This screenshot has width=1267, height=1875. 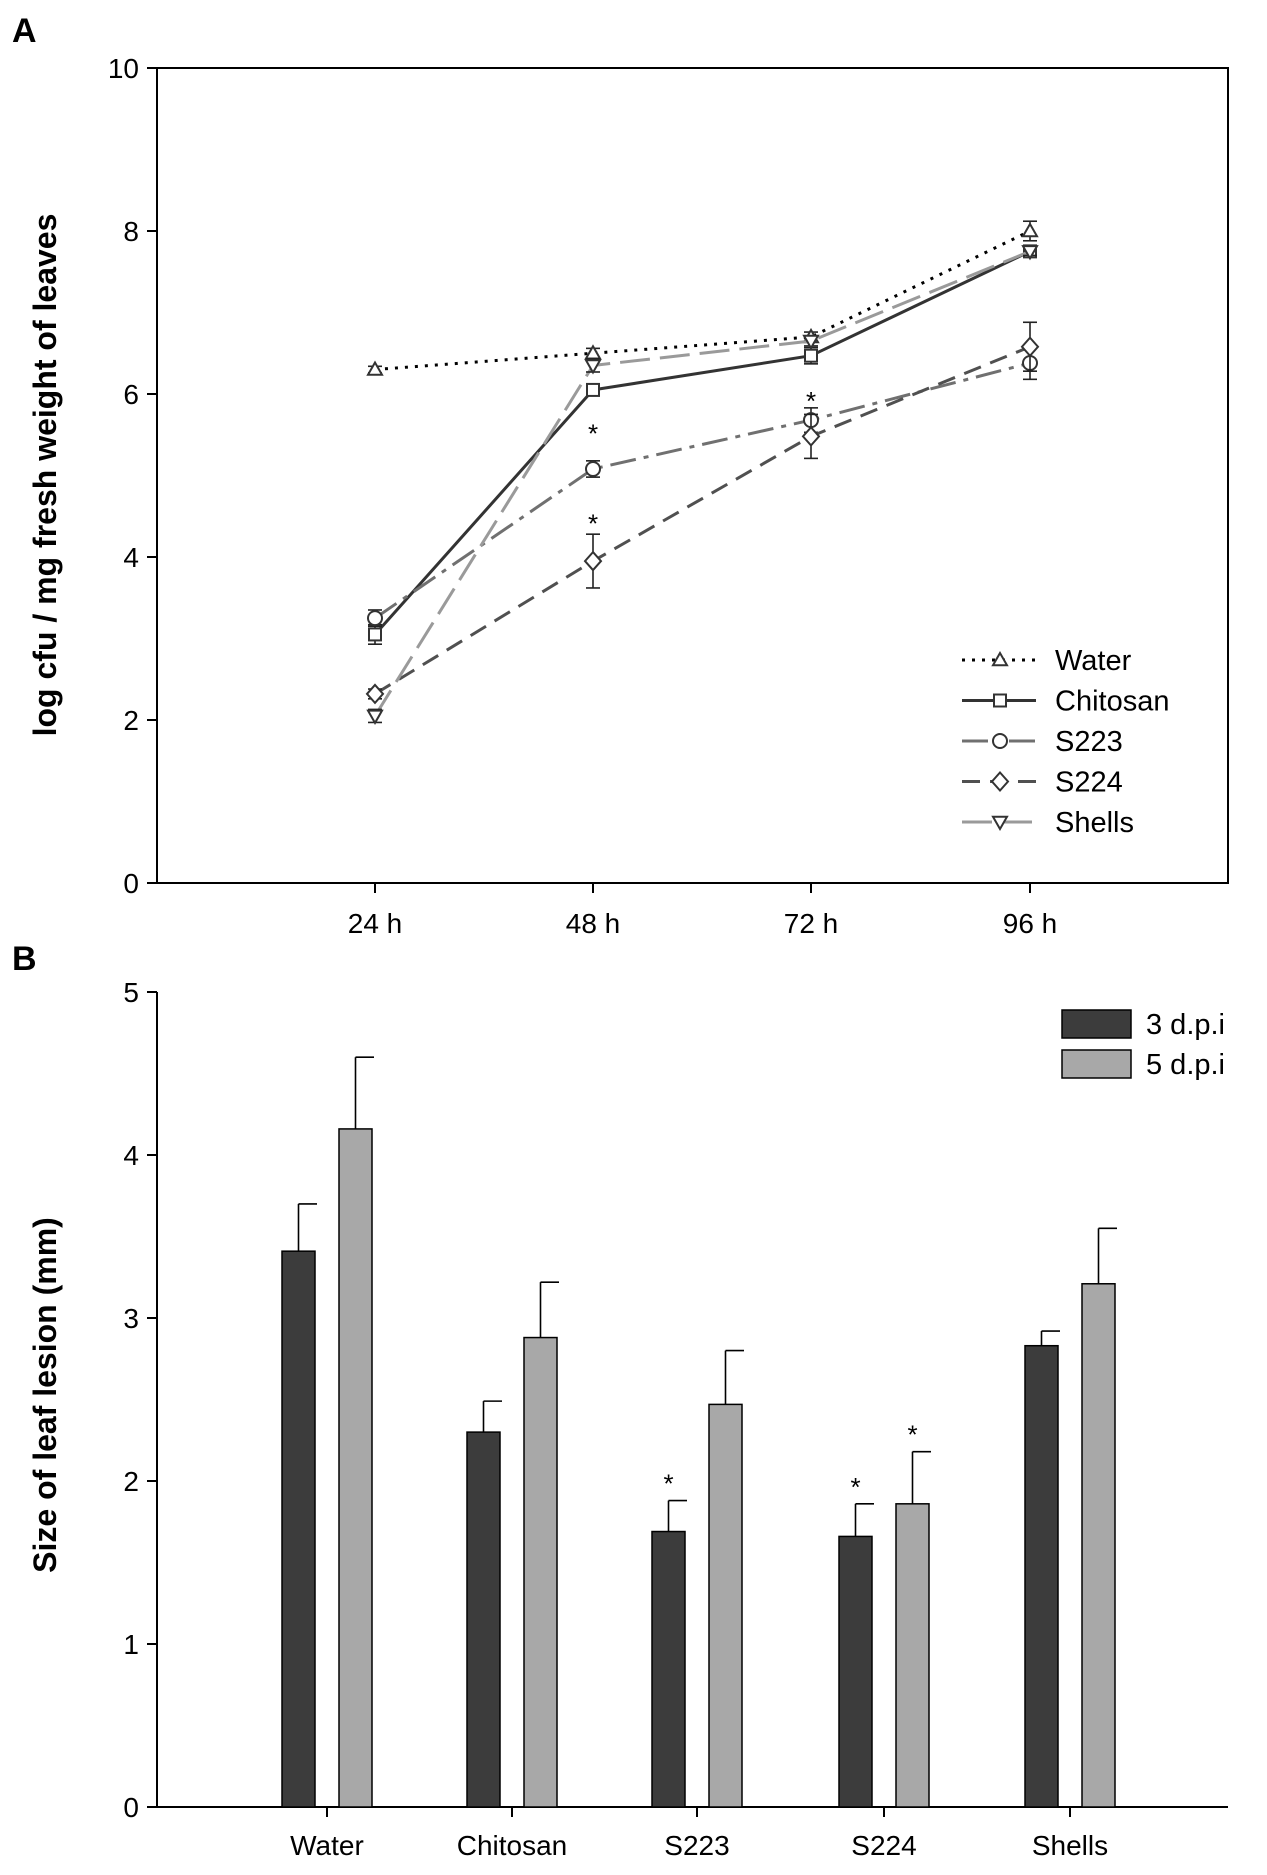 I want to click on panel-a-y-tick-label: 8, so click(x=131, y=231).